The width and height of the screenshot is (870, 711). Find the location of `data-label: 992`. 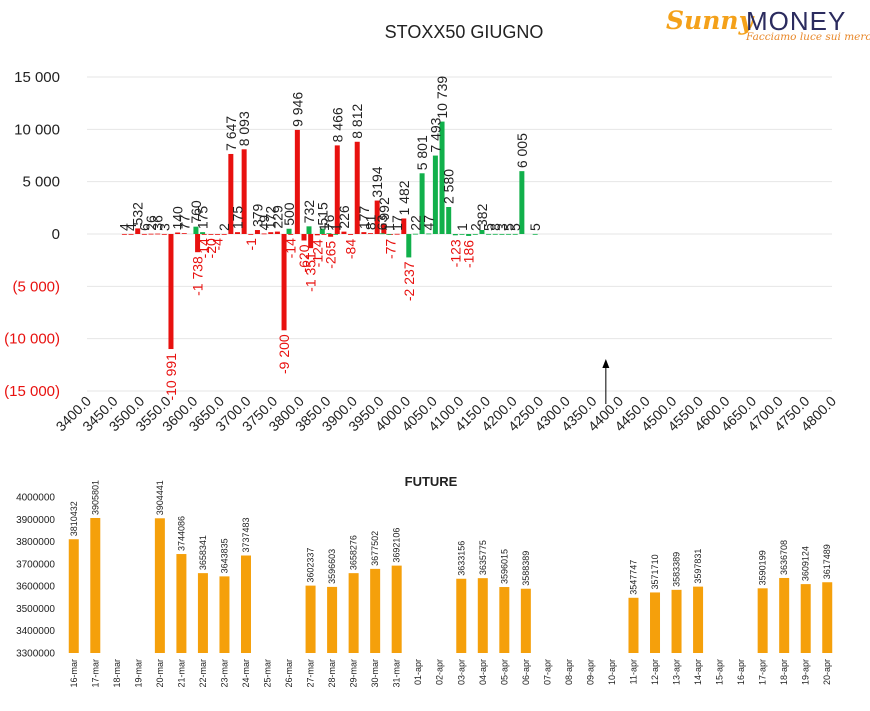

data-label: 992 is located at coordinates (384, 209).